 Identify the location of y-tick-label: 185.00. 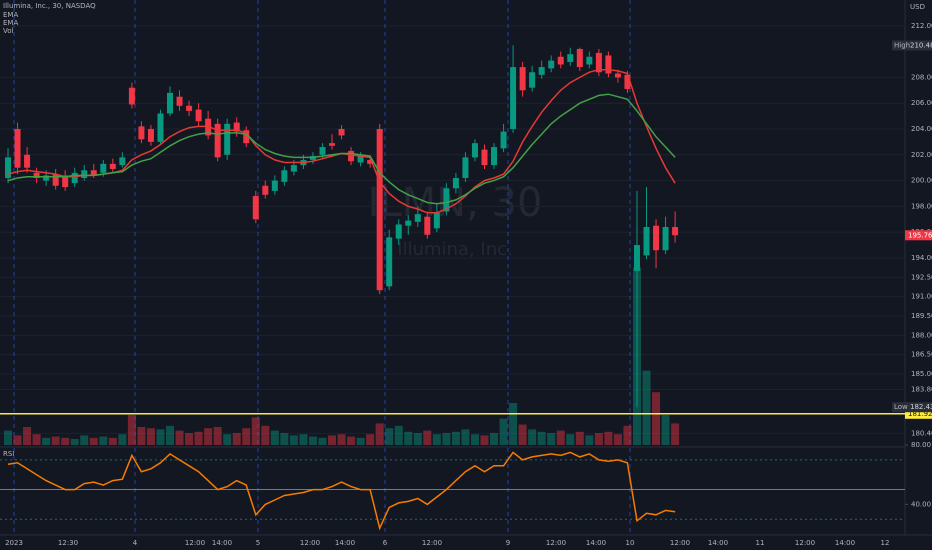
(921, 374).